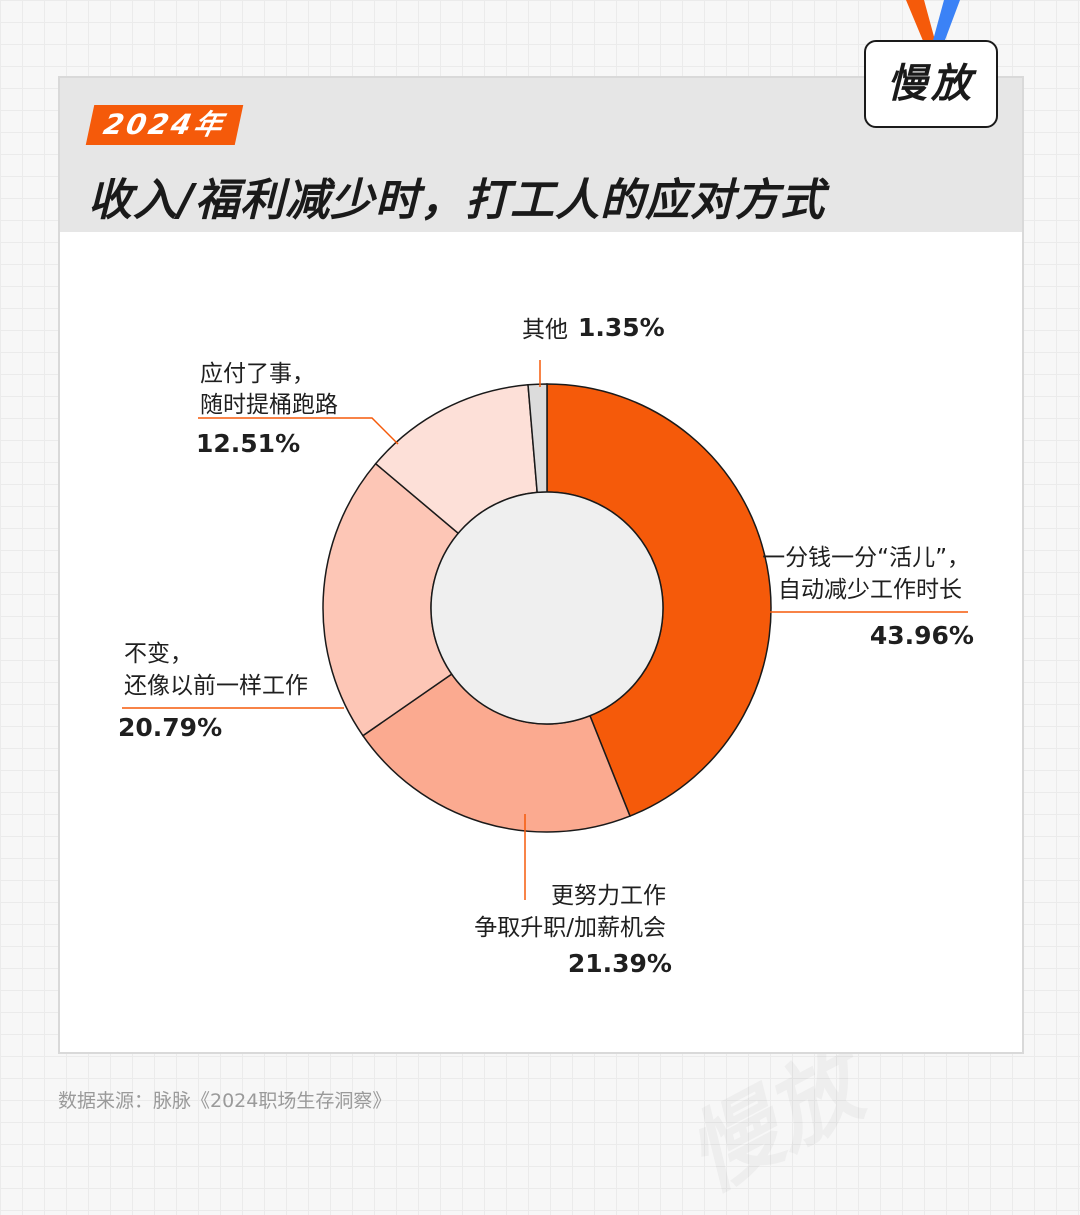 The height and width of the screenshot is (1215, 1080). I want to click on slice-value-1: 21.39%, so click(619, 963).